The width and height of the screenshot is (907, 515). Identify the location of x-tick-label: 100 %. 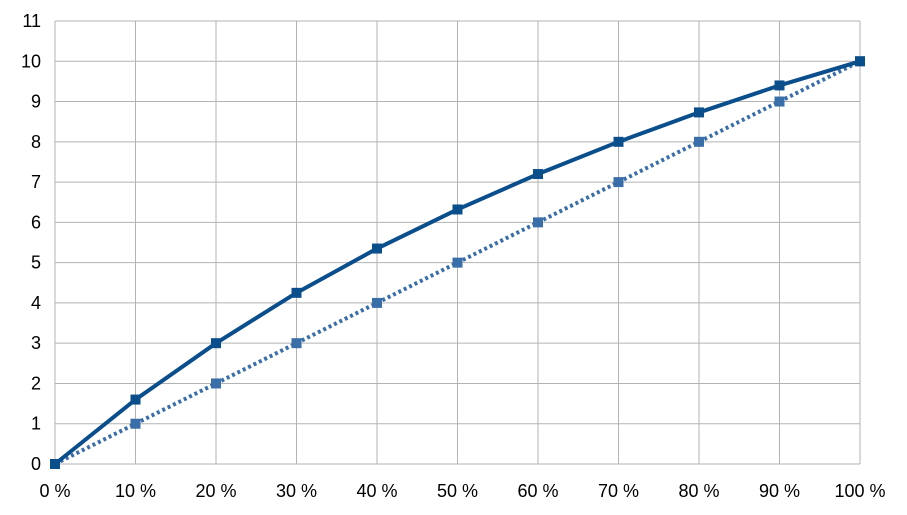
(859, 491).